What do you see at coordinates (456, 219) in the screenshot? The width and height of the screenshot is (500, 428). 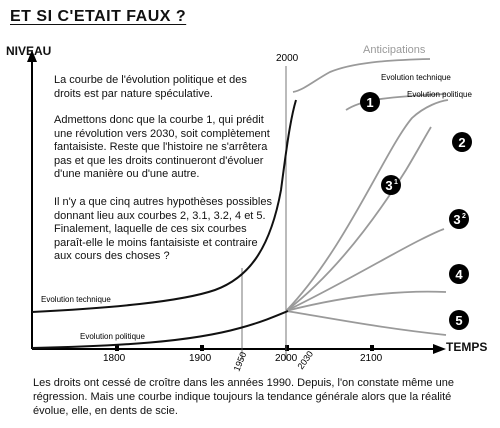 I see `marker-3-2-number: 3` at bounding box center [456, 219].